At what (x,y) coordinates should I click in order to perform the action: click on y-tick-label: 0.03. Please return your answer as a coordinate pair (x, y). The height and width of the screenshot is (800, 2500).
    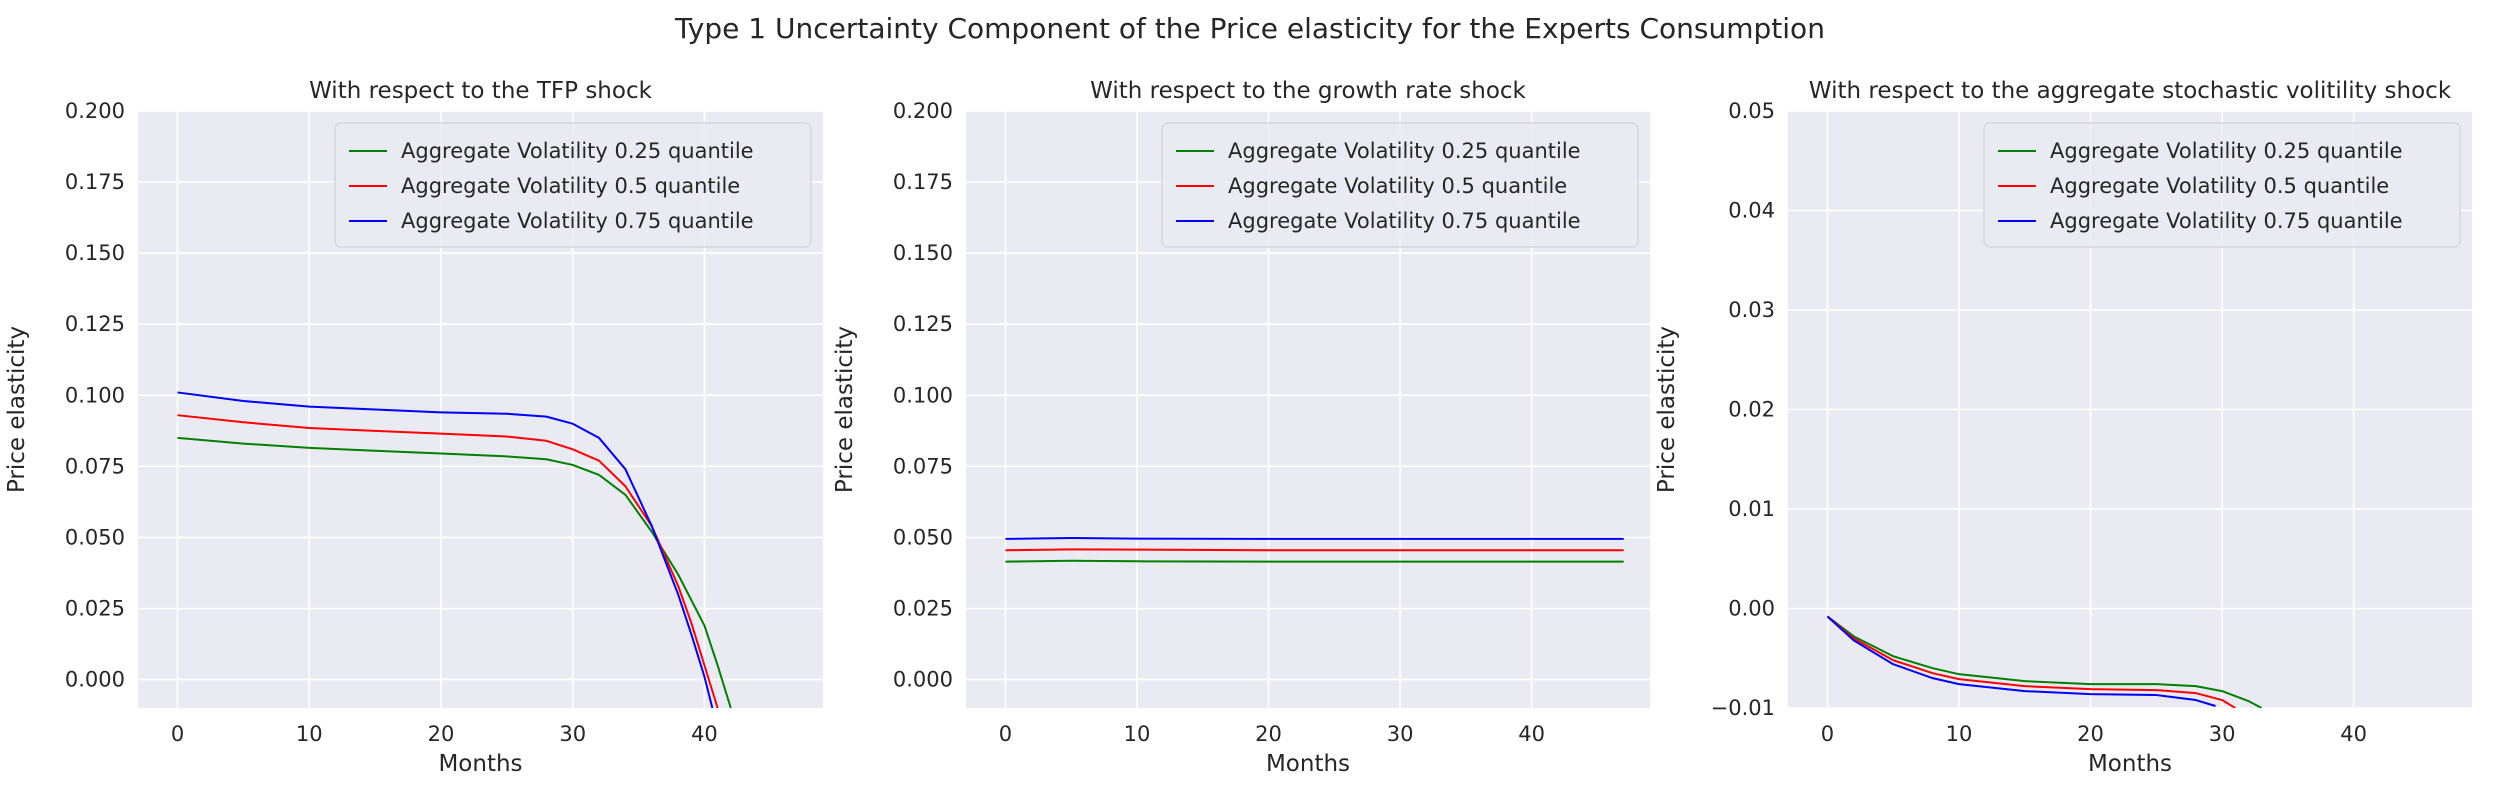
    Looking at the image, I should click on (1751, 310).